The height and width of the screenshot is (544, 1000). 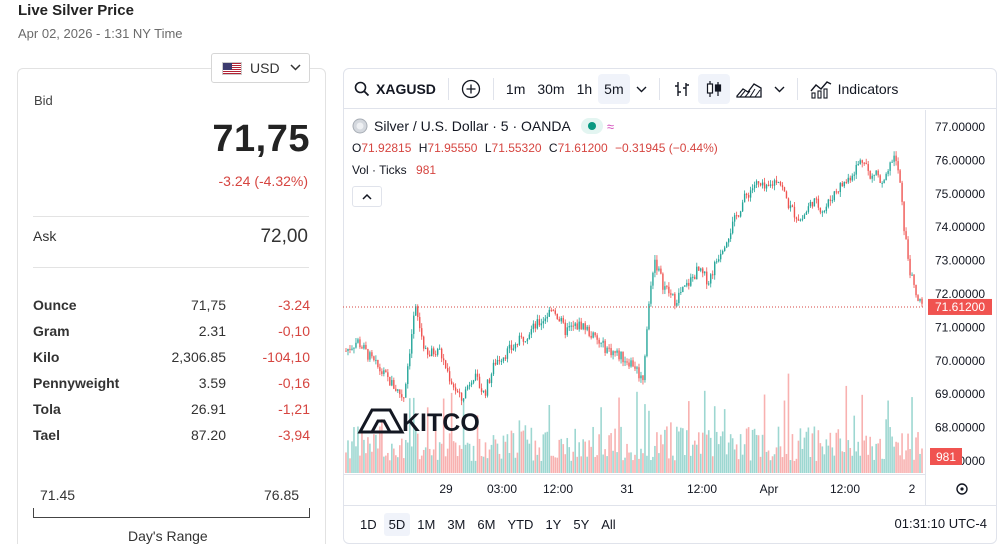 I want to click on time-tick-label: 03:00, so click(x=502, y=489).